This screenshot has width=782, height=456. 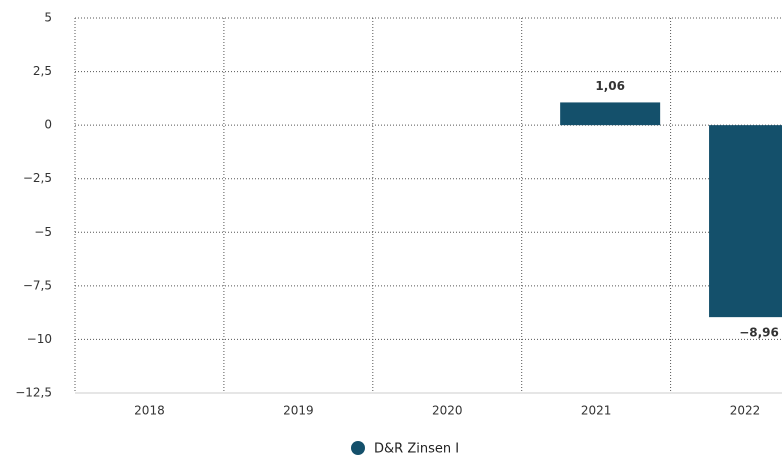 I want to click on x-tick-label: 2018, so click(x=149, y=411).